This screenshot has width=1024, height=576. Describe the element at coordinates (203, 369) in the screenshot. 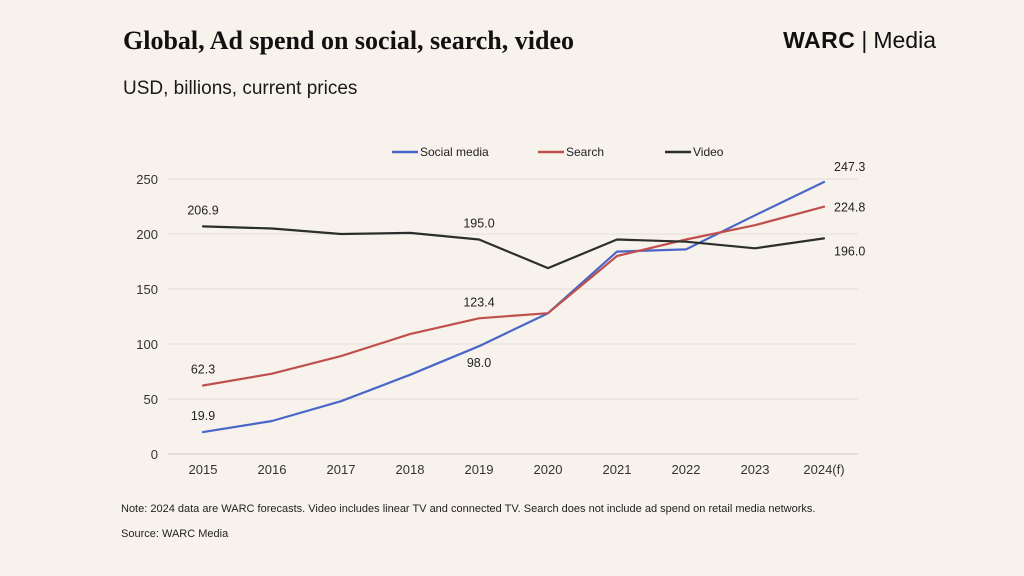

I see `data-label-search: 62.3` at that location.